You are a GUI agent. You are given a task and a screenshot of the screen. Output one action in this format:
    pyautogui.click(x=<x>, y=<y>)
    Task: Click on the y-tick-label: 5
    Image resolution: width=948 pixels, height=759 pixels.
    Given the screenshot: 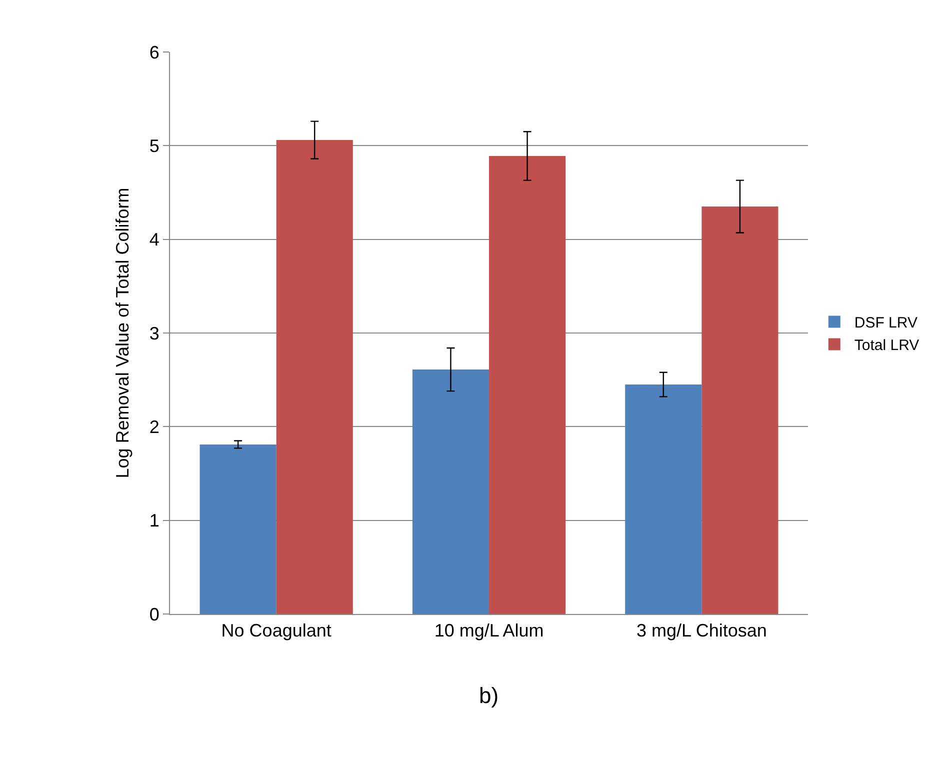 What is the action you would take?
    pyautogui.click(x=154, y=146)
    